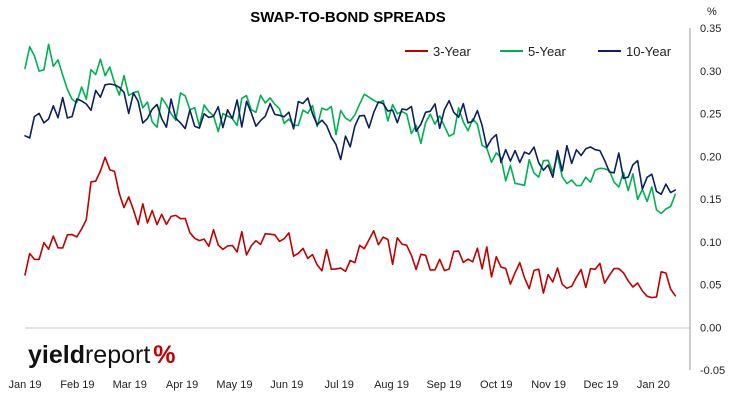 The height and width of the screenshot is (400, 732). I want to click on x-tick-label: Aug 19, so click(391, 385).